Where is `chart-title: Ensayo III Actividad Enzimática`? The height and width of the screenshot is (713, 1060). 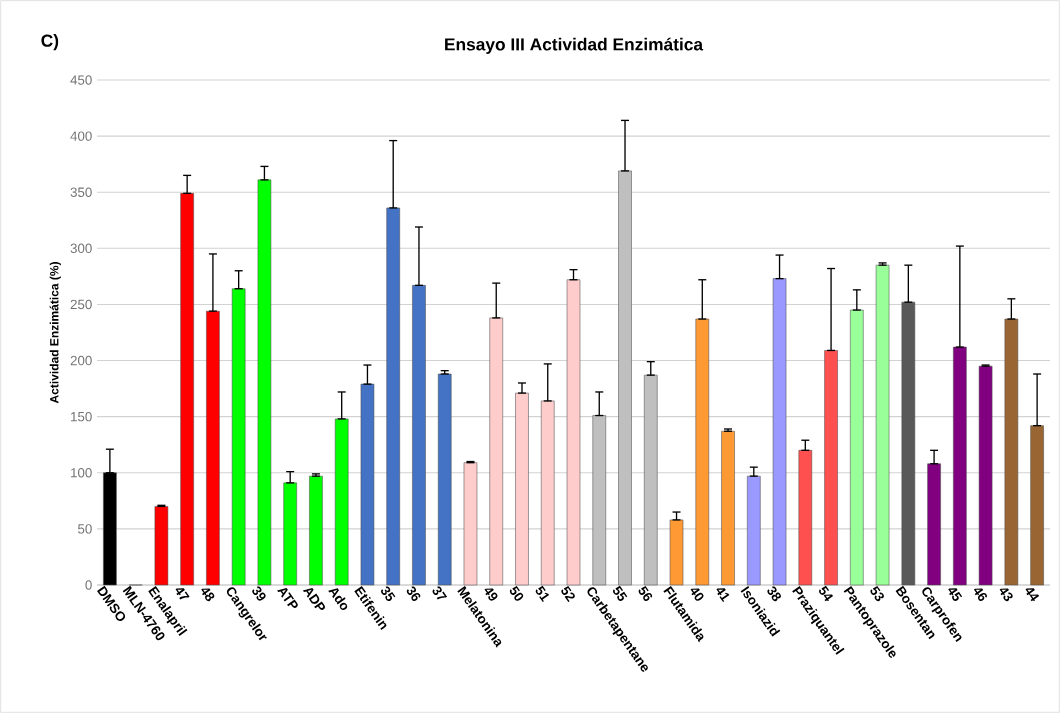
chart-title: Ensayo III Actividad Enzimática is located at coordinates (574, 45).